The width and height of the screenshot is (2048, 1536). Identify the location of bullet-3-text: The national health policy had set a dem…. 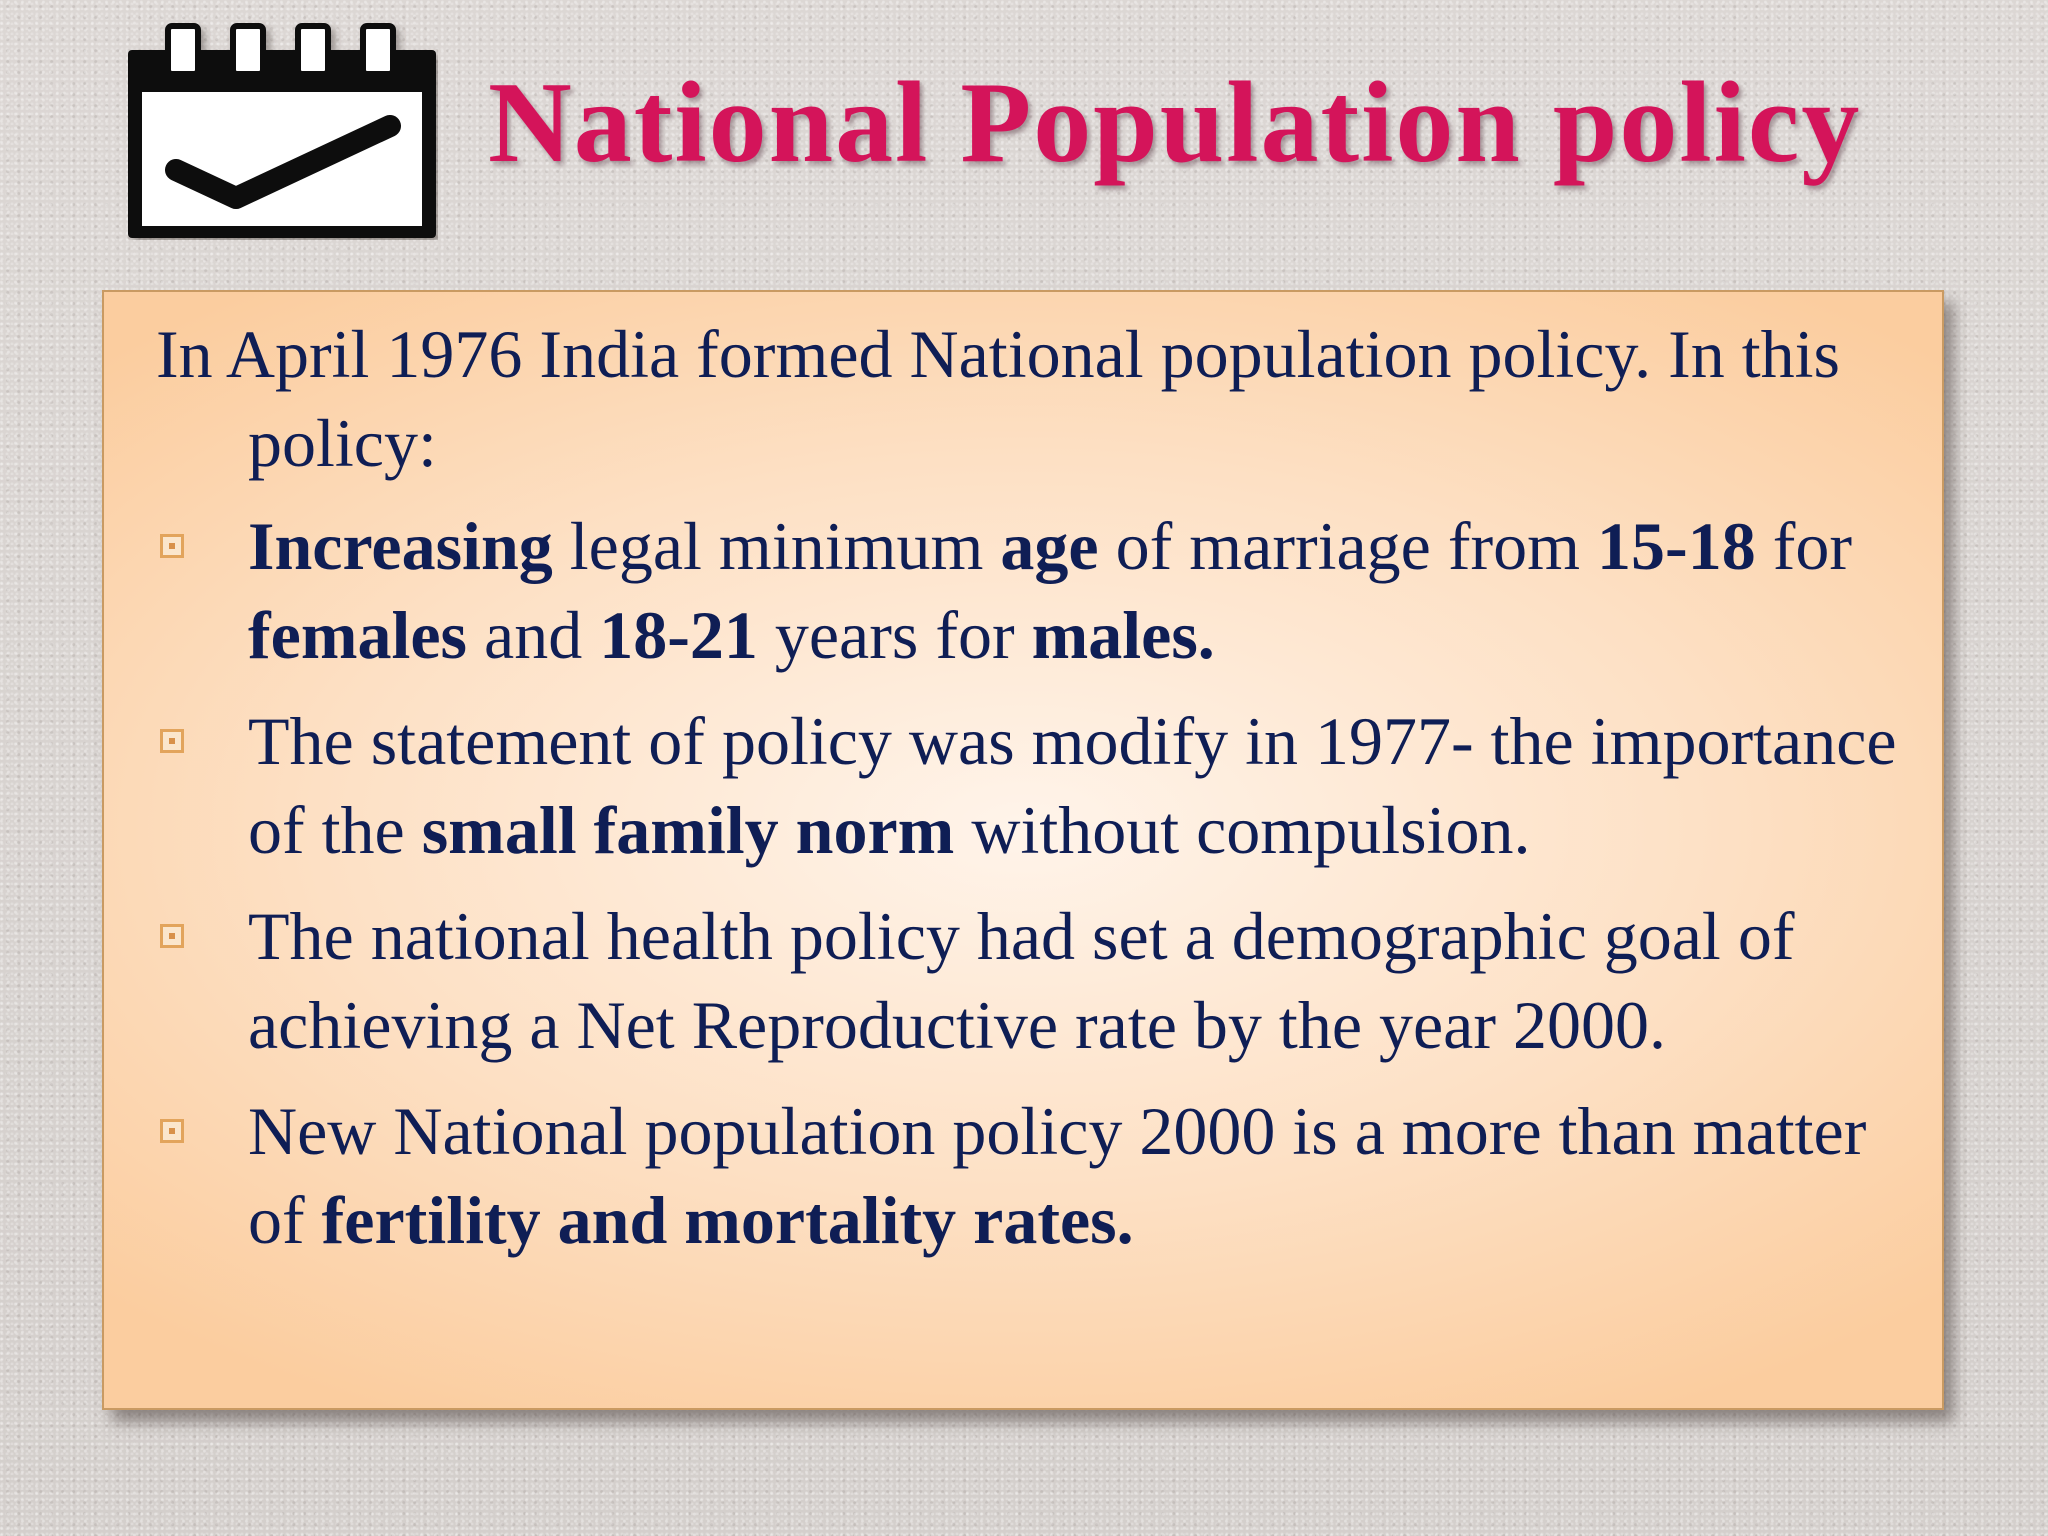
(1021, 980).